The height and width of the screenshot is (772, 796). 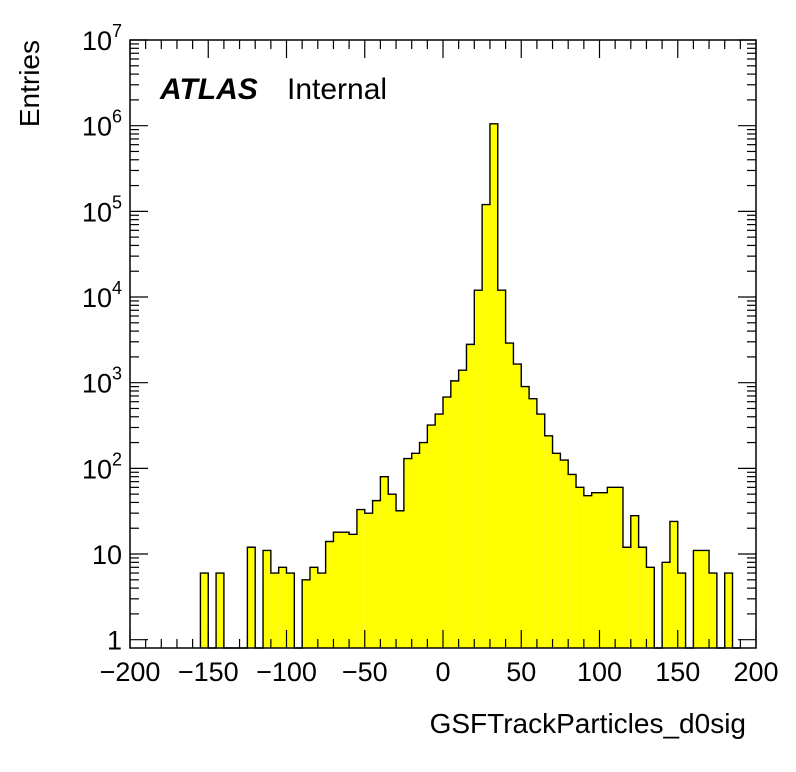 What do you see at coordinates (208, 672) in the screenshot?
I see `x-tick-label: −150` at bounding box center [208, 672].